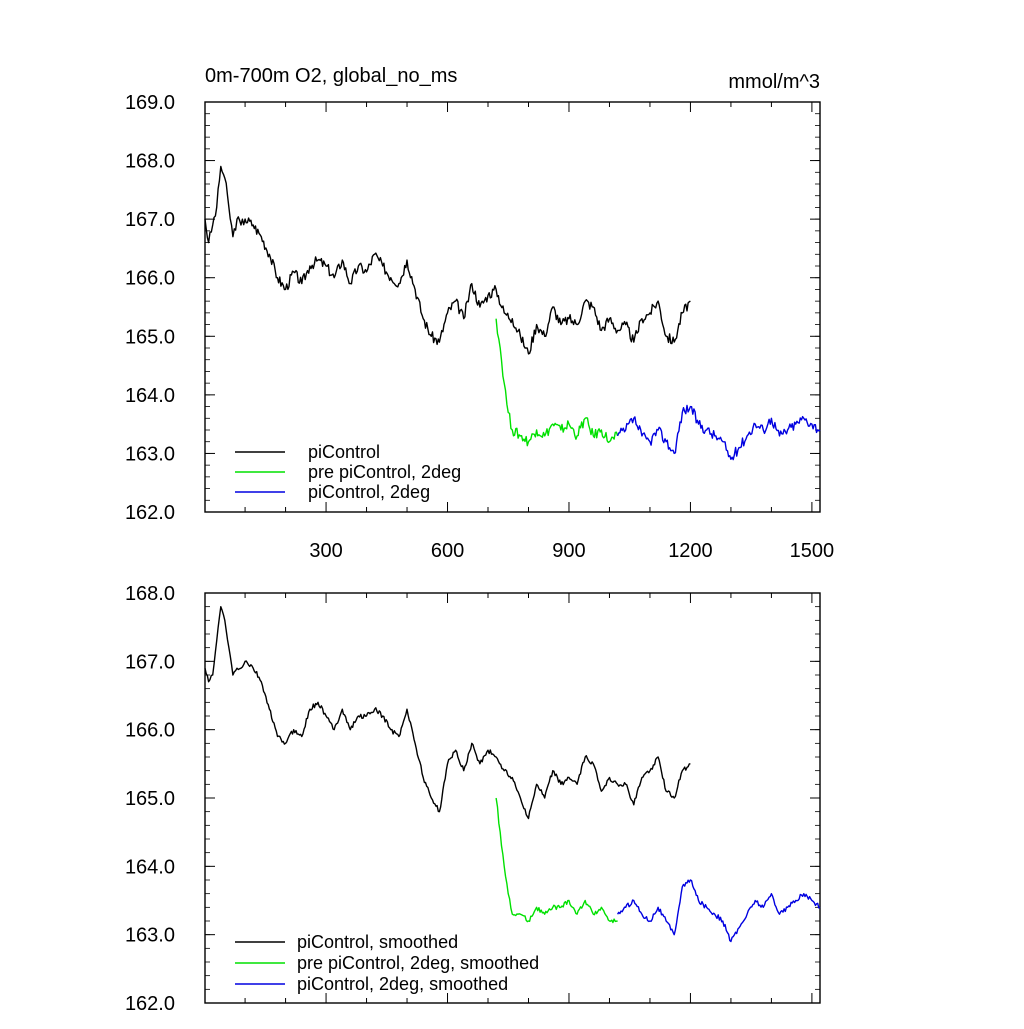 This screenshot has height=1029, width=1024. I want to click on series-line-pre-picontrol-2deg, so click(557, 382).